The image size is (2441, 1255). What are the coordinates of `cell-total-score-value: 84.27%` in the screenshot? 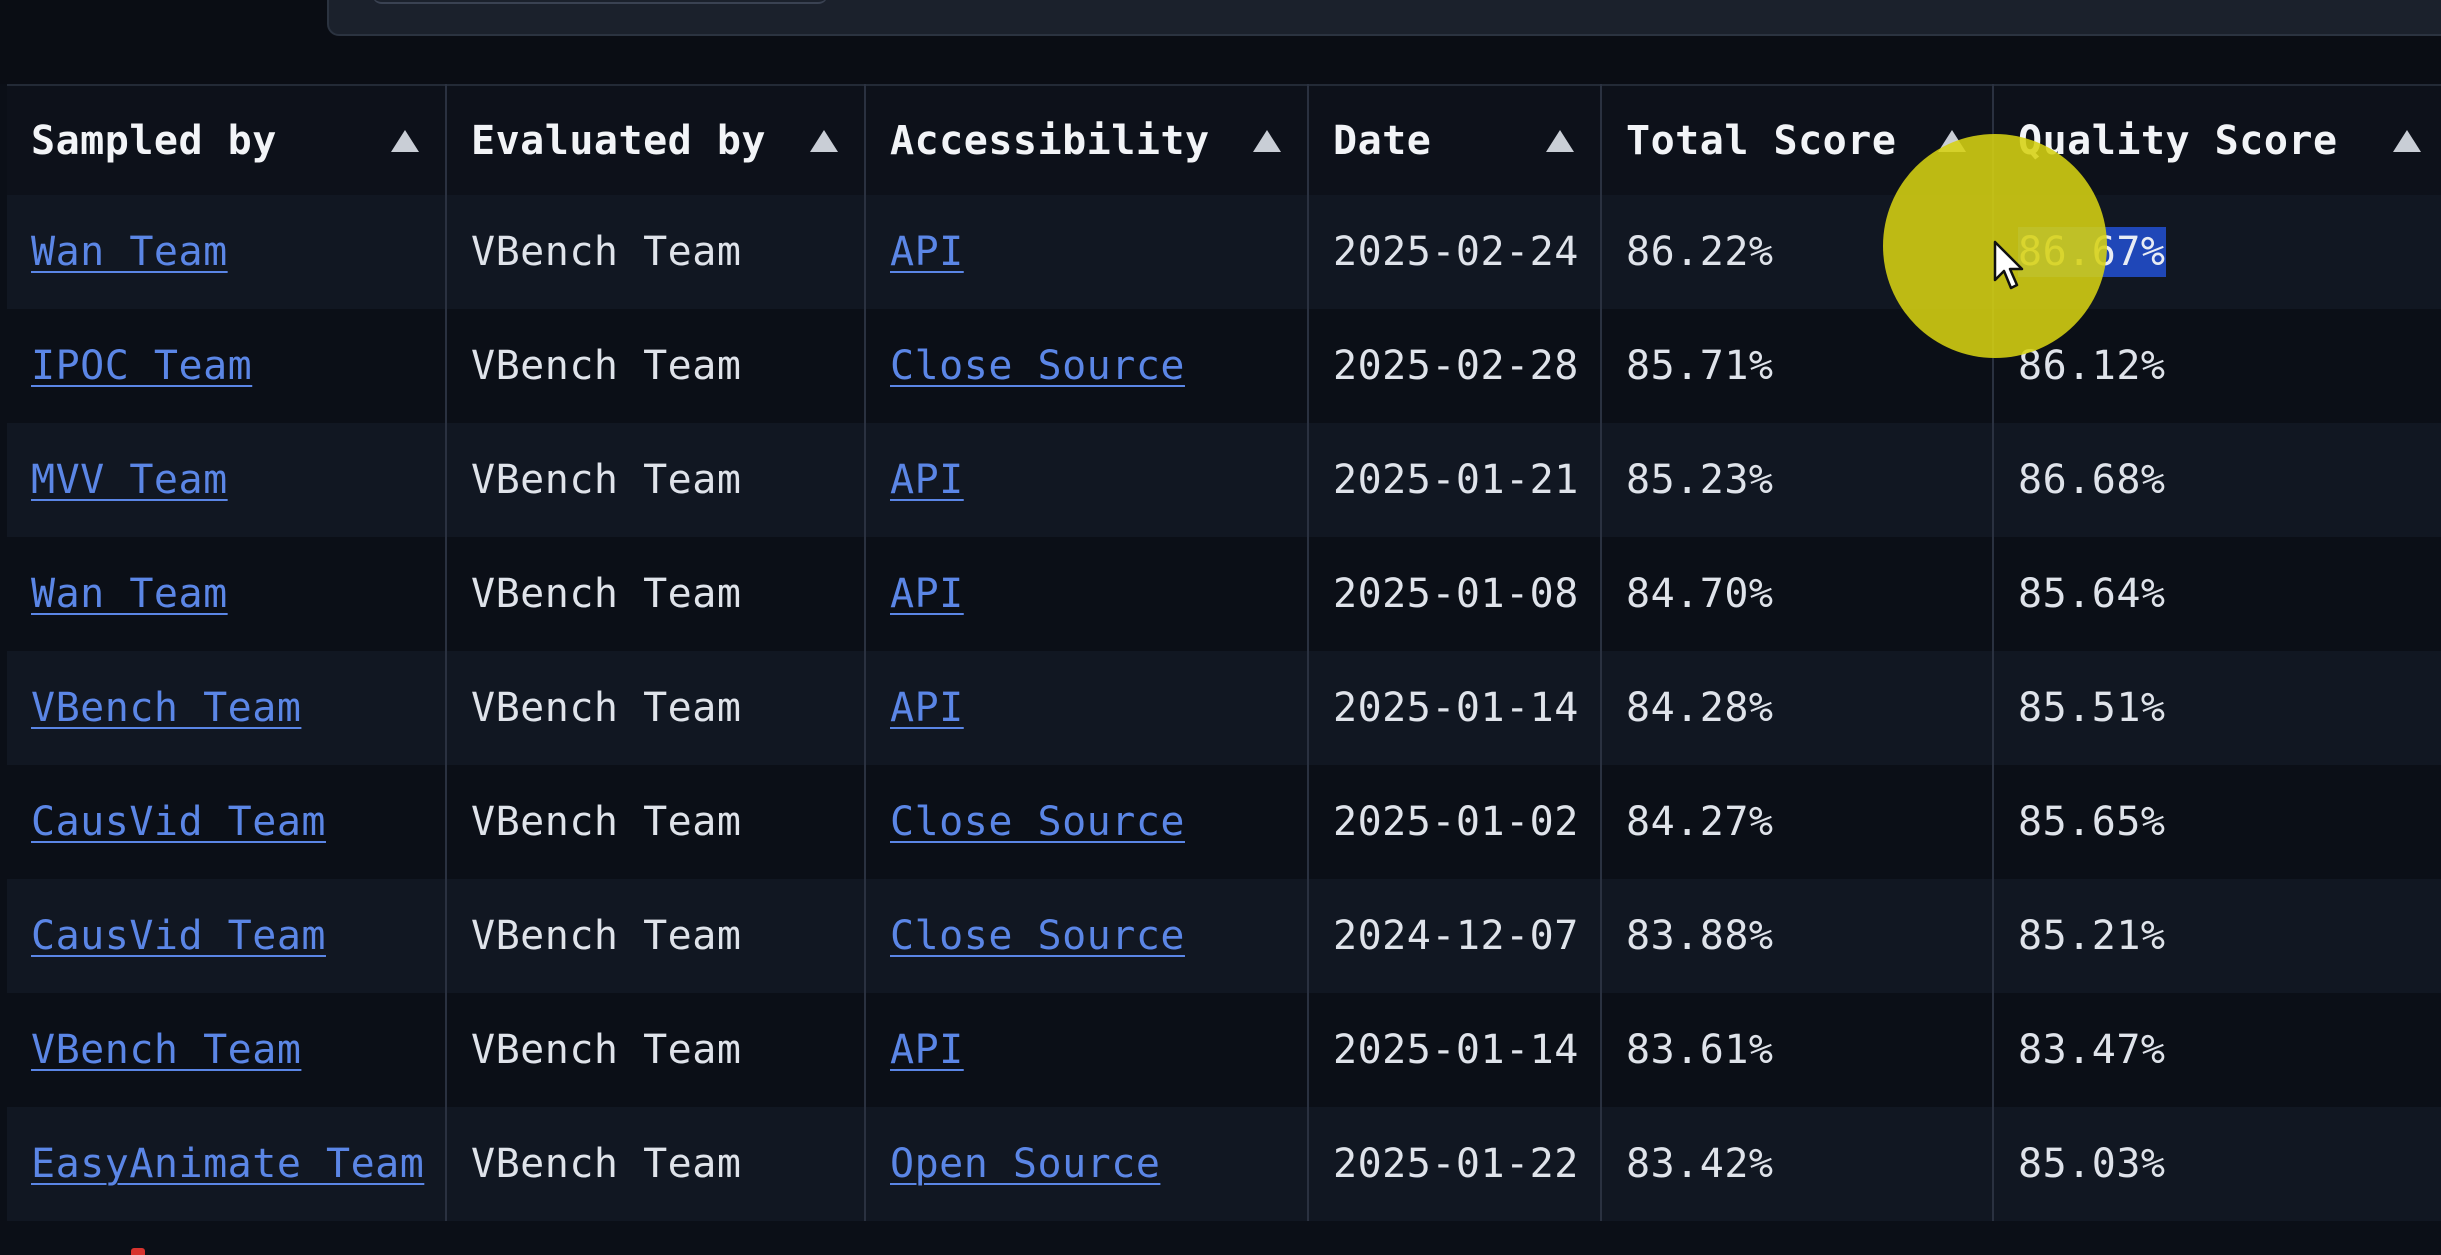 It's located at (1700, 822).